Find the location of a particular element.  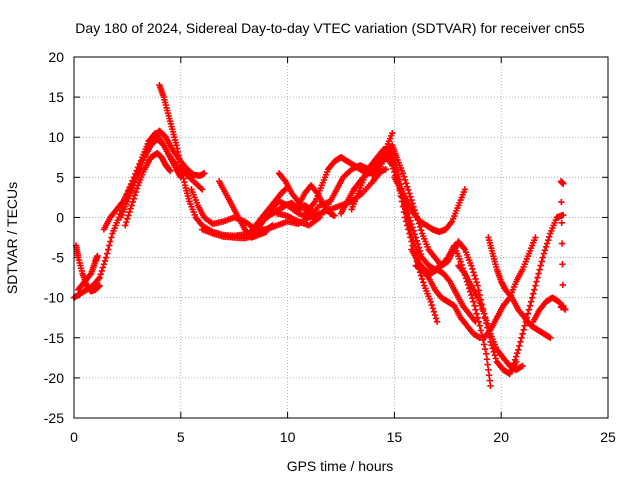

y-tick-label: 10 is located at coordinates (56, 137).